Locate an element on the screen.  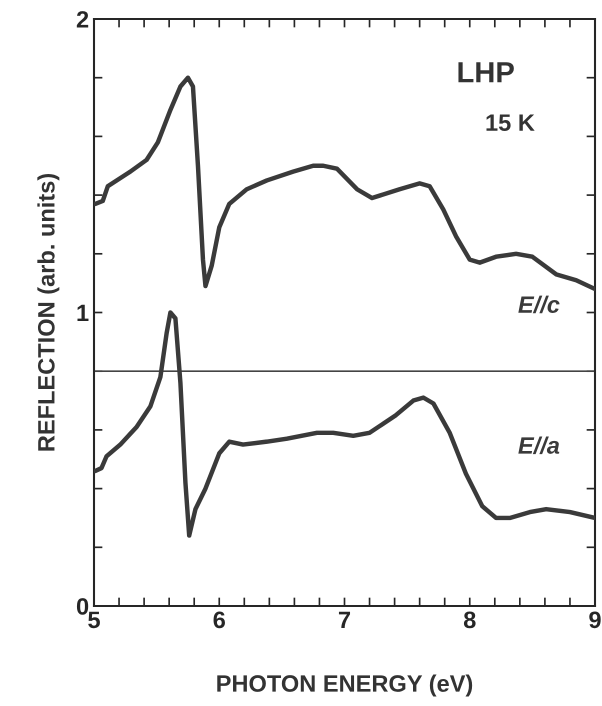
annotation: 15 K is located at coordinates (510, 122).